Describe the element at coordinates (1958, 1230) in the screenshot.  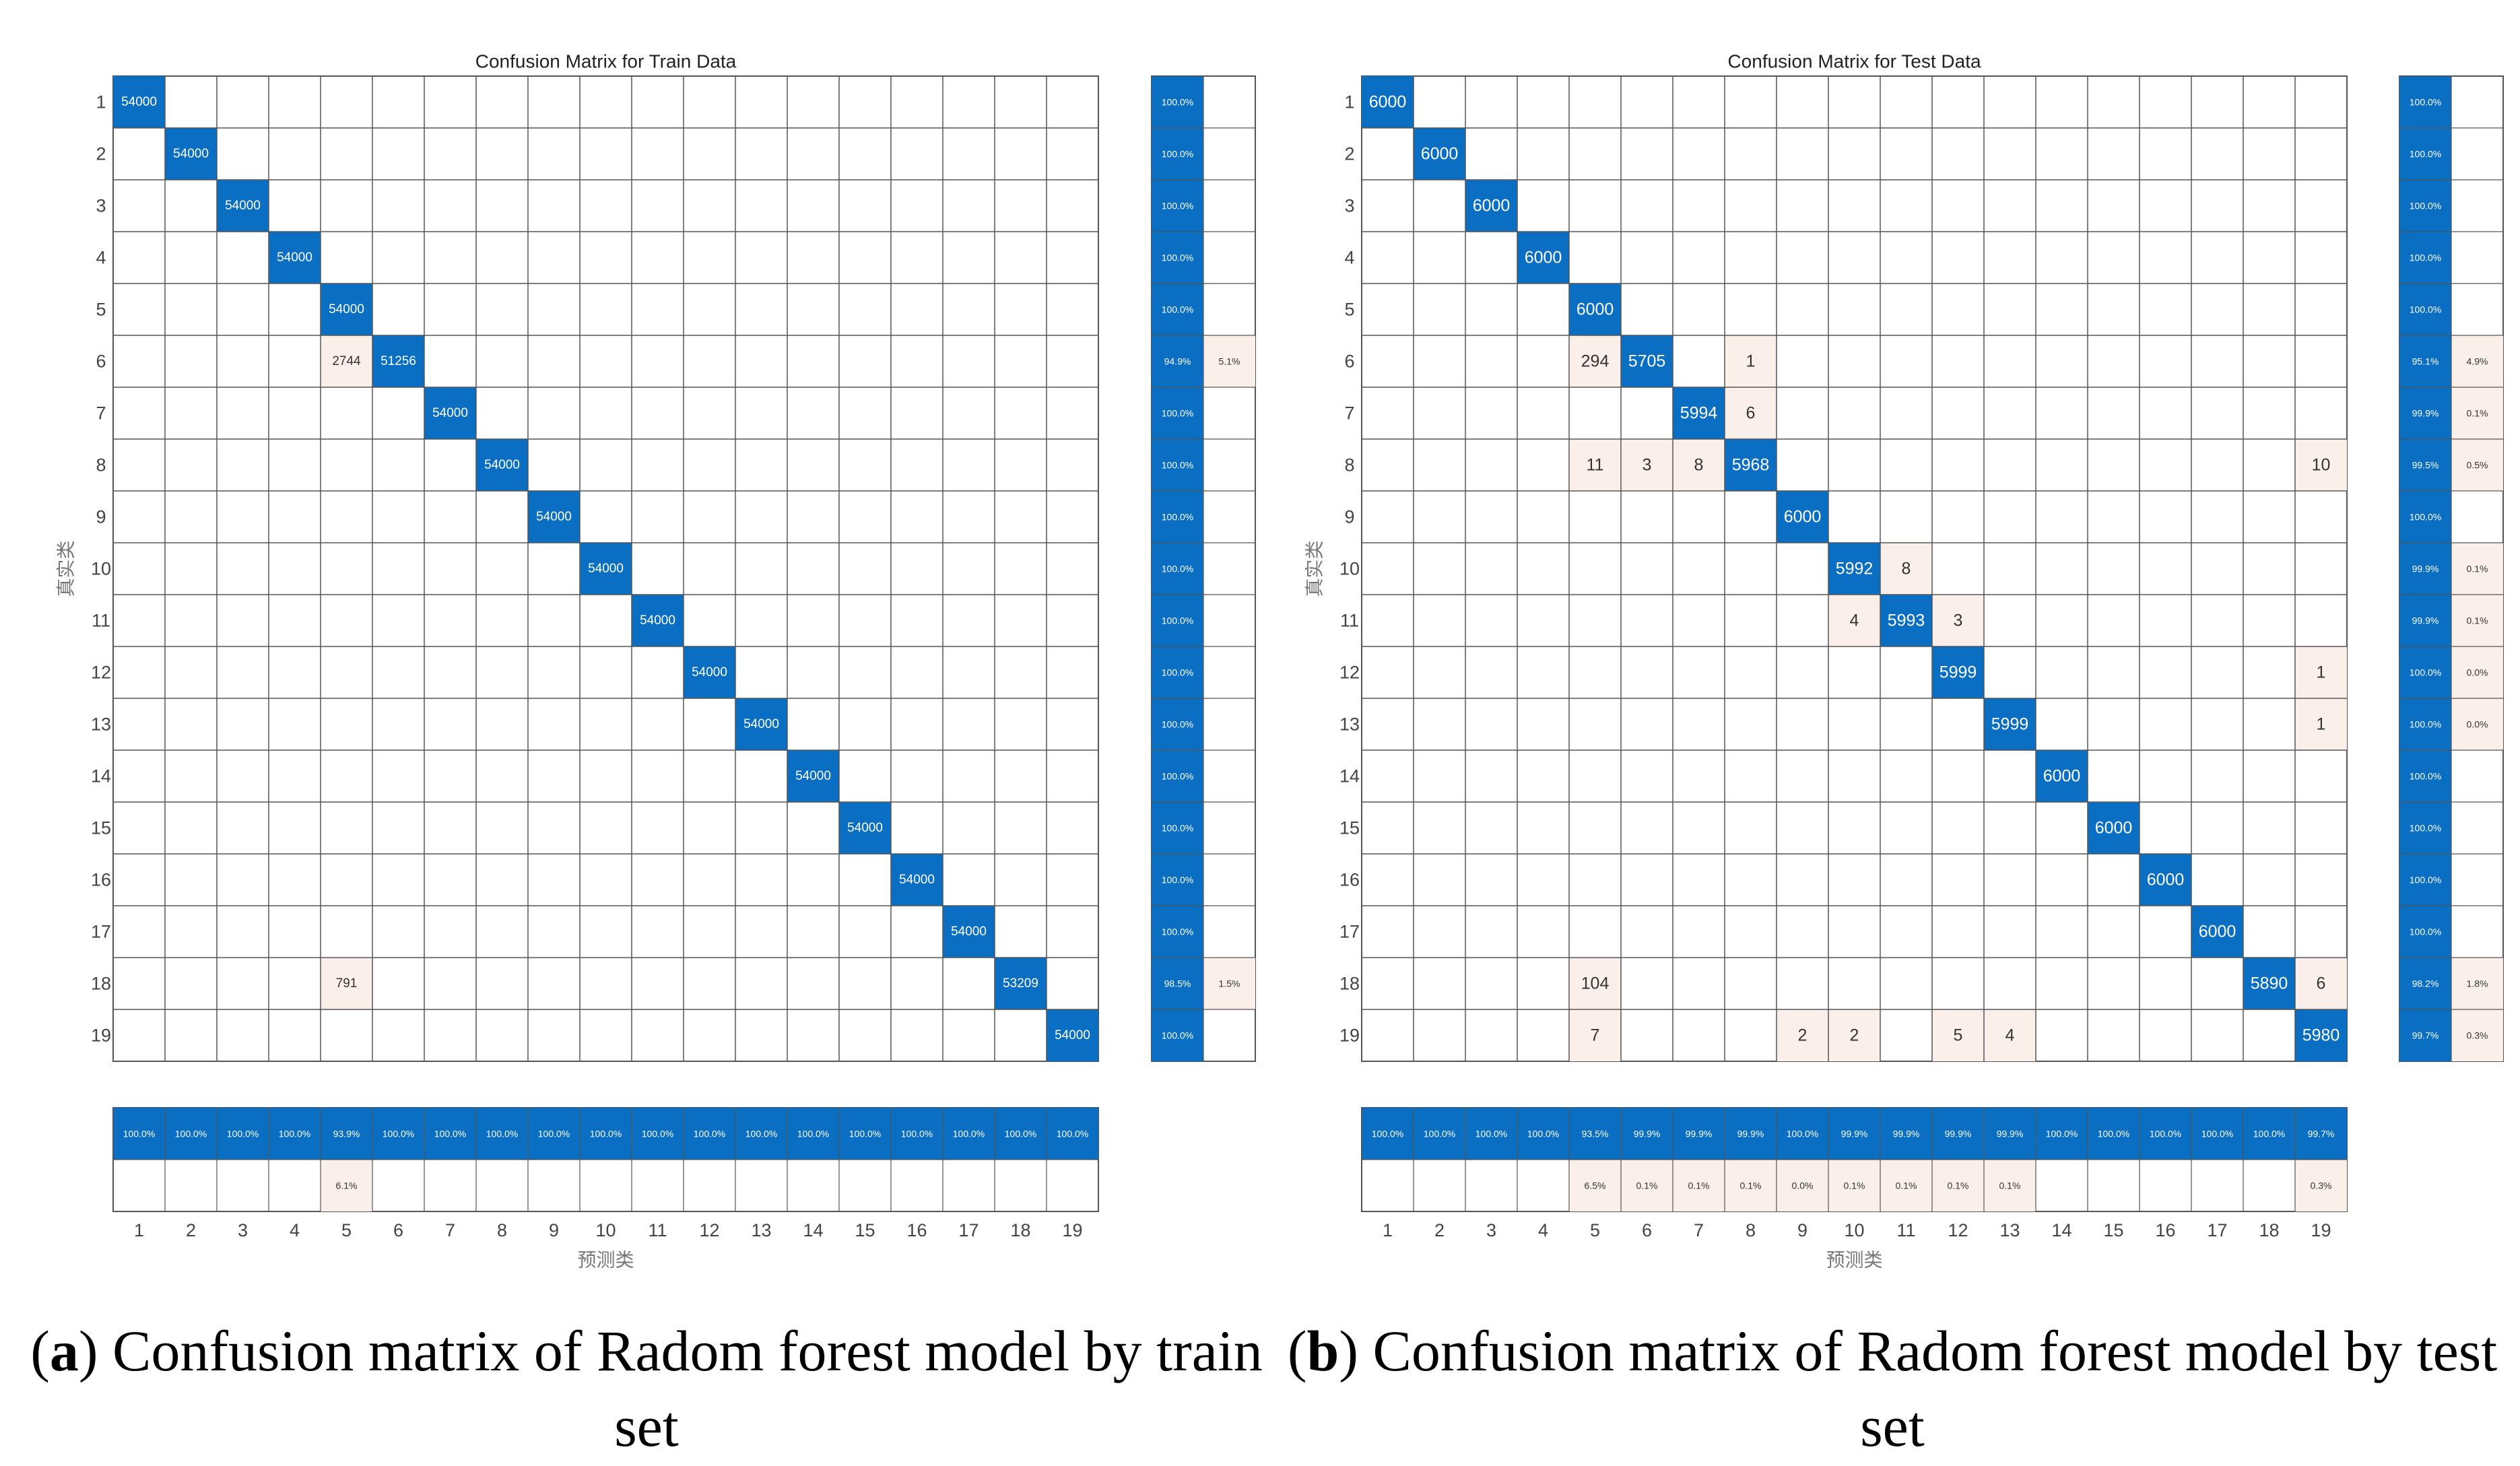
I see `x-tick-label: 12` at that location.